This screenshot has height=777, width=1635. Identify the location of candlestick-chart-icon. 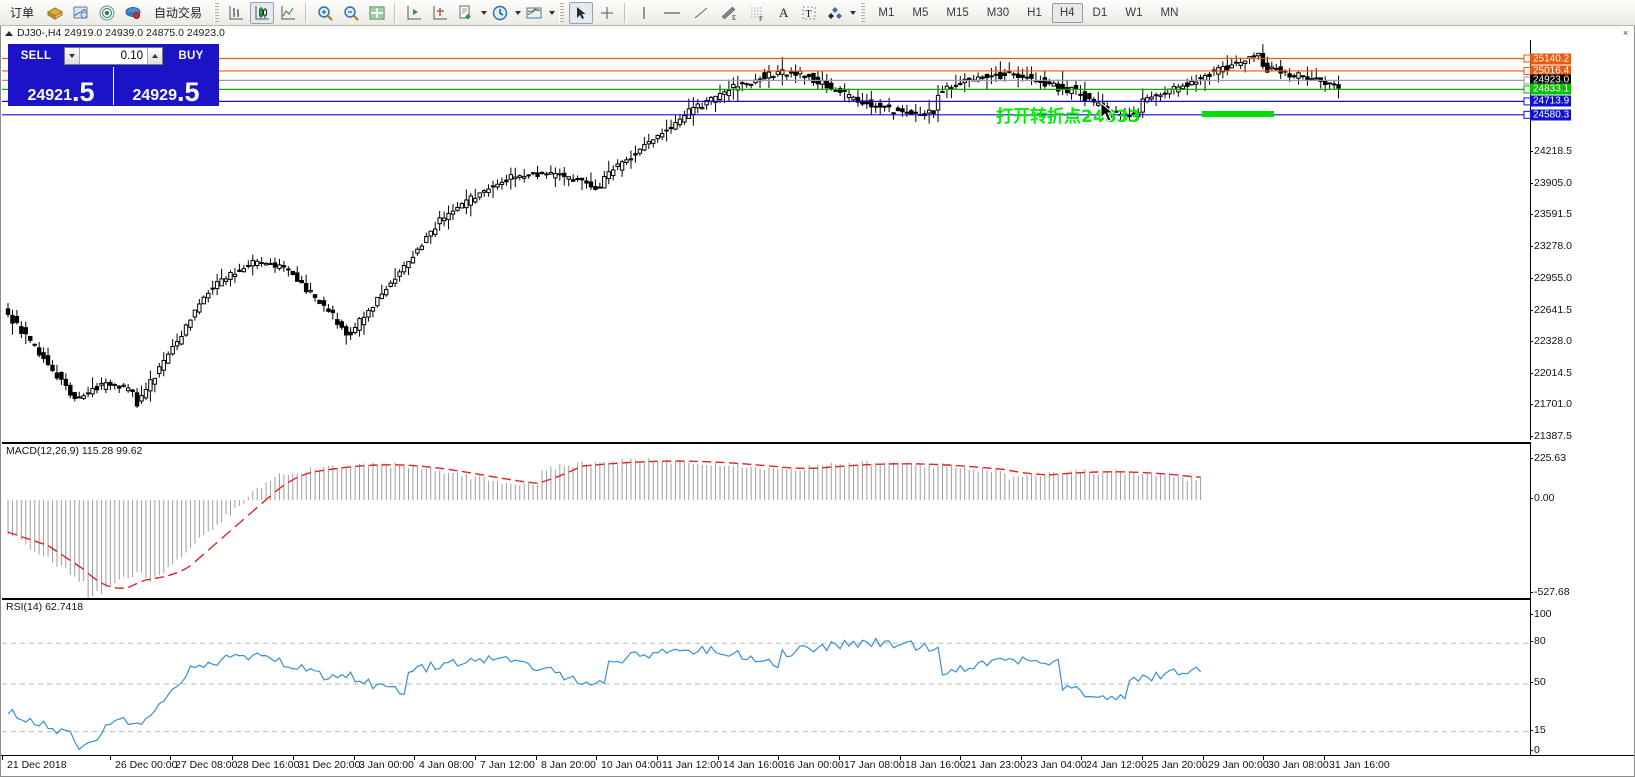
(262, 12).